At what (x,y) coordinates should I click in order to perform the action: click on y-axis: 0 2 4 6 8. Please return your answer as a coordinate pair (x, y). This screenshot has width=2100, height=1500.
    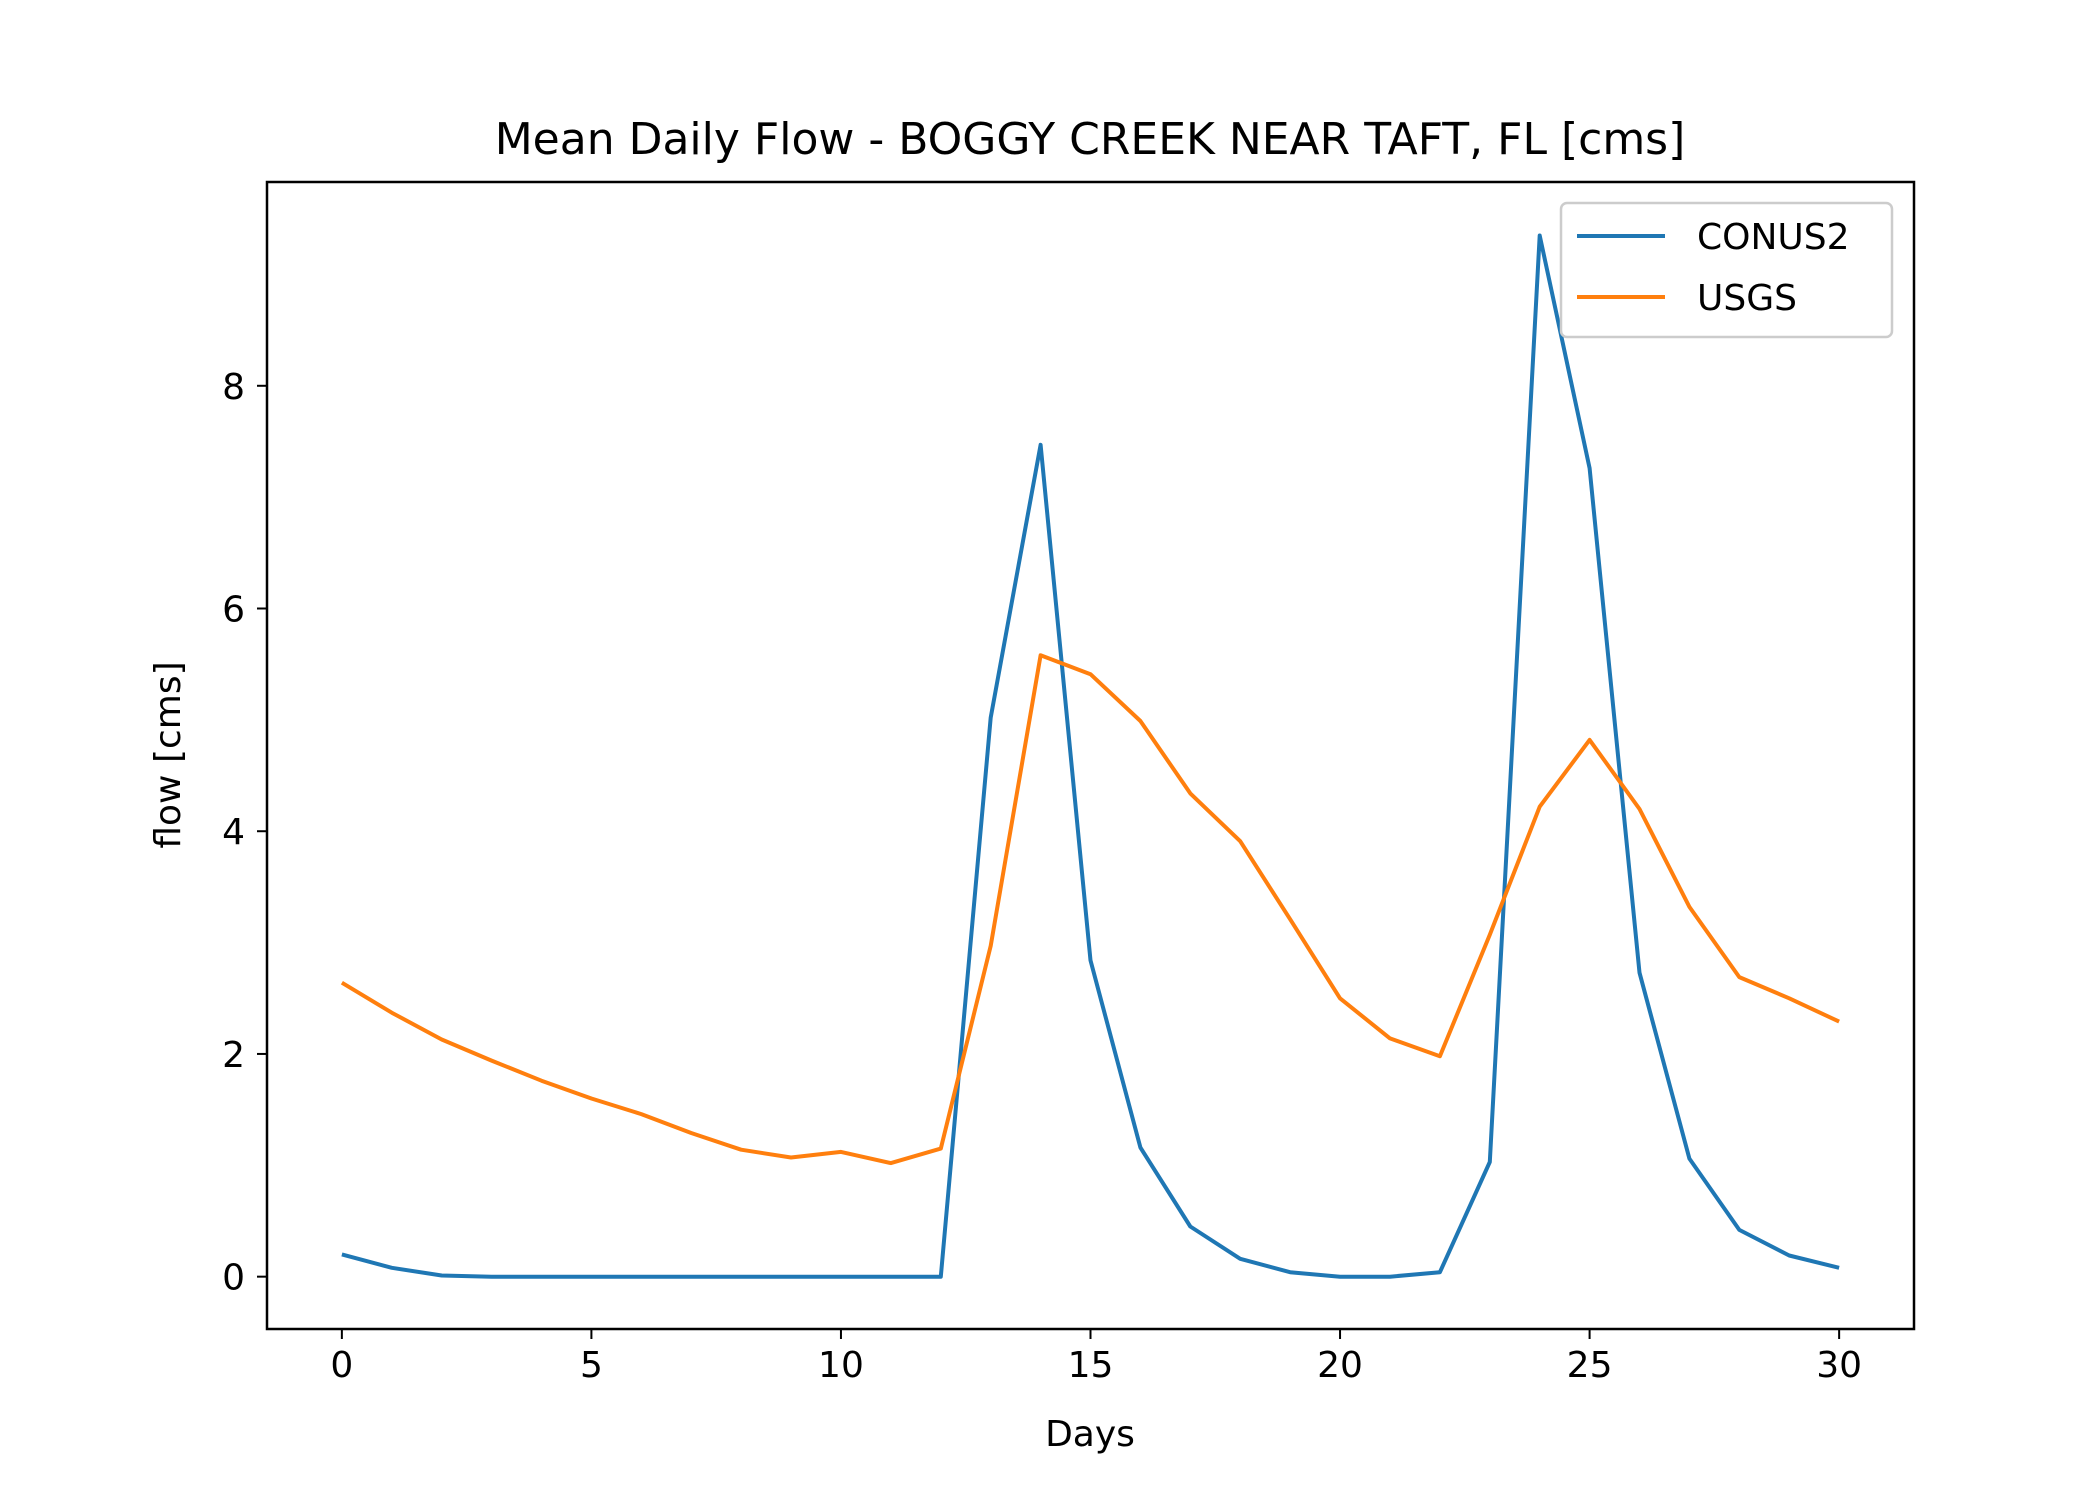
    Looking at the image, I should click on (244, 833).